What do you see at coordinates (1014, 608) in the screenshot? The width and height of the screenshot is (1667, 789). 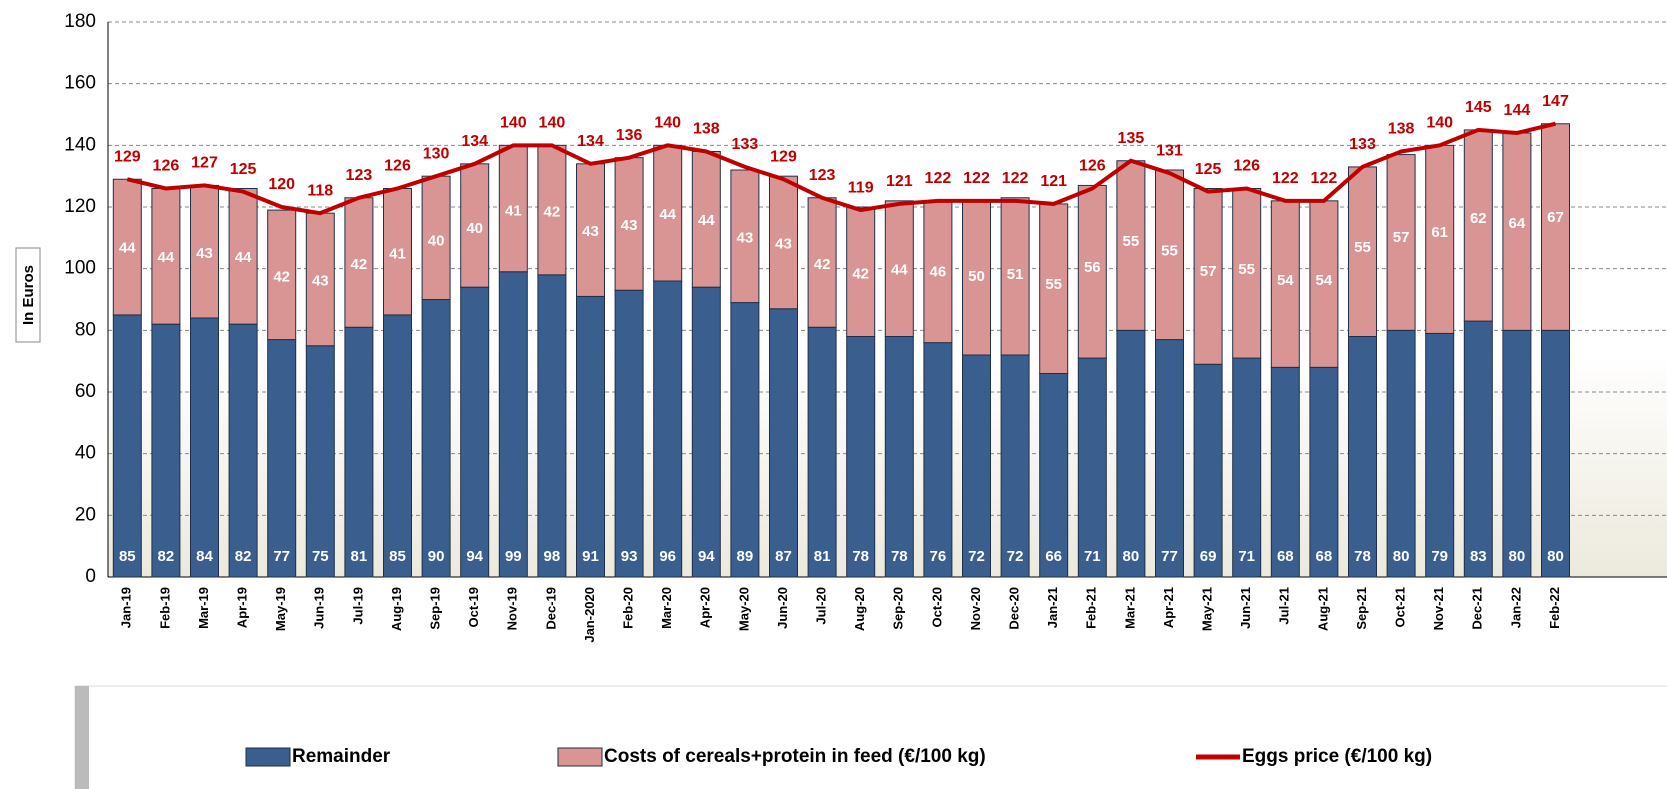 I see `x-tick-label: Dec-20` at bounding box center [1014, 608].